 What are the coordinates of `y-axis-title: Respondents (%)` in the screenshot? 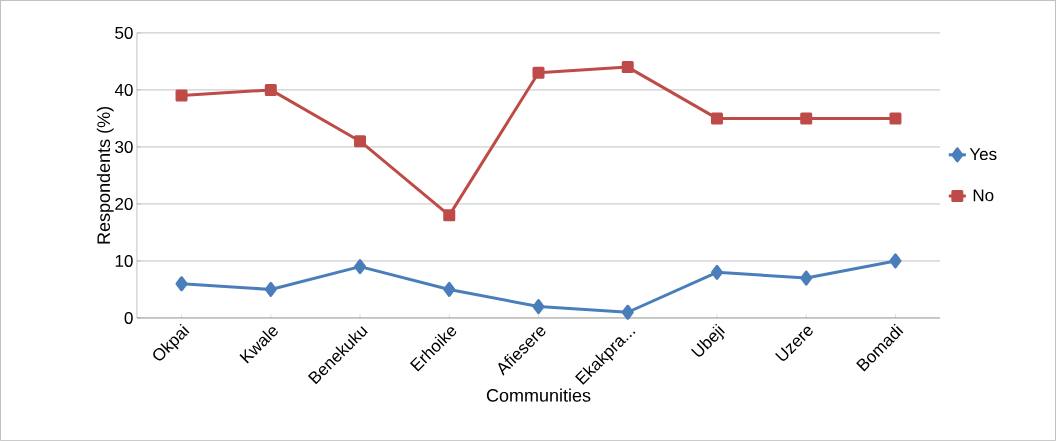 It's located at (105, 175).